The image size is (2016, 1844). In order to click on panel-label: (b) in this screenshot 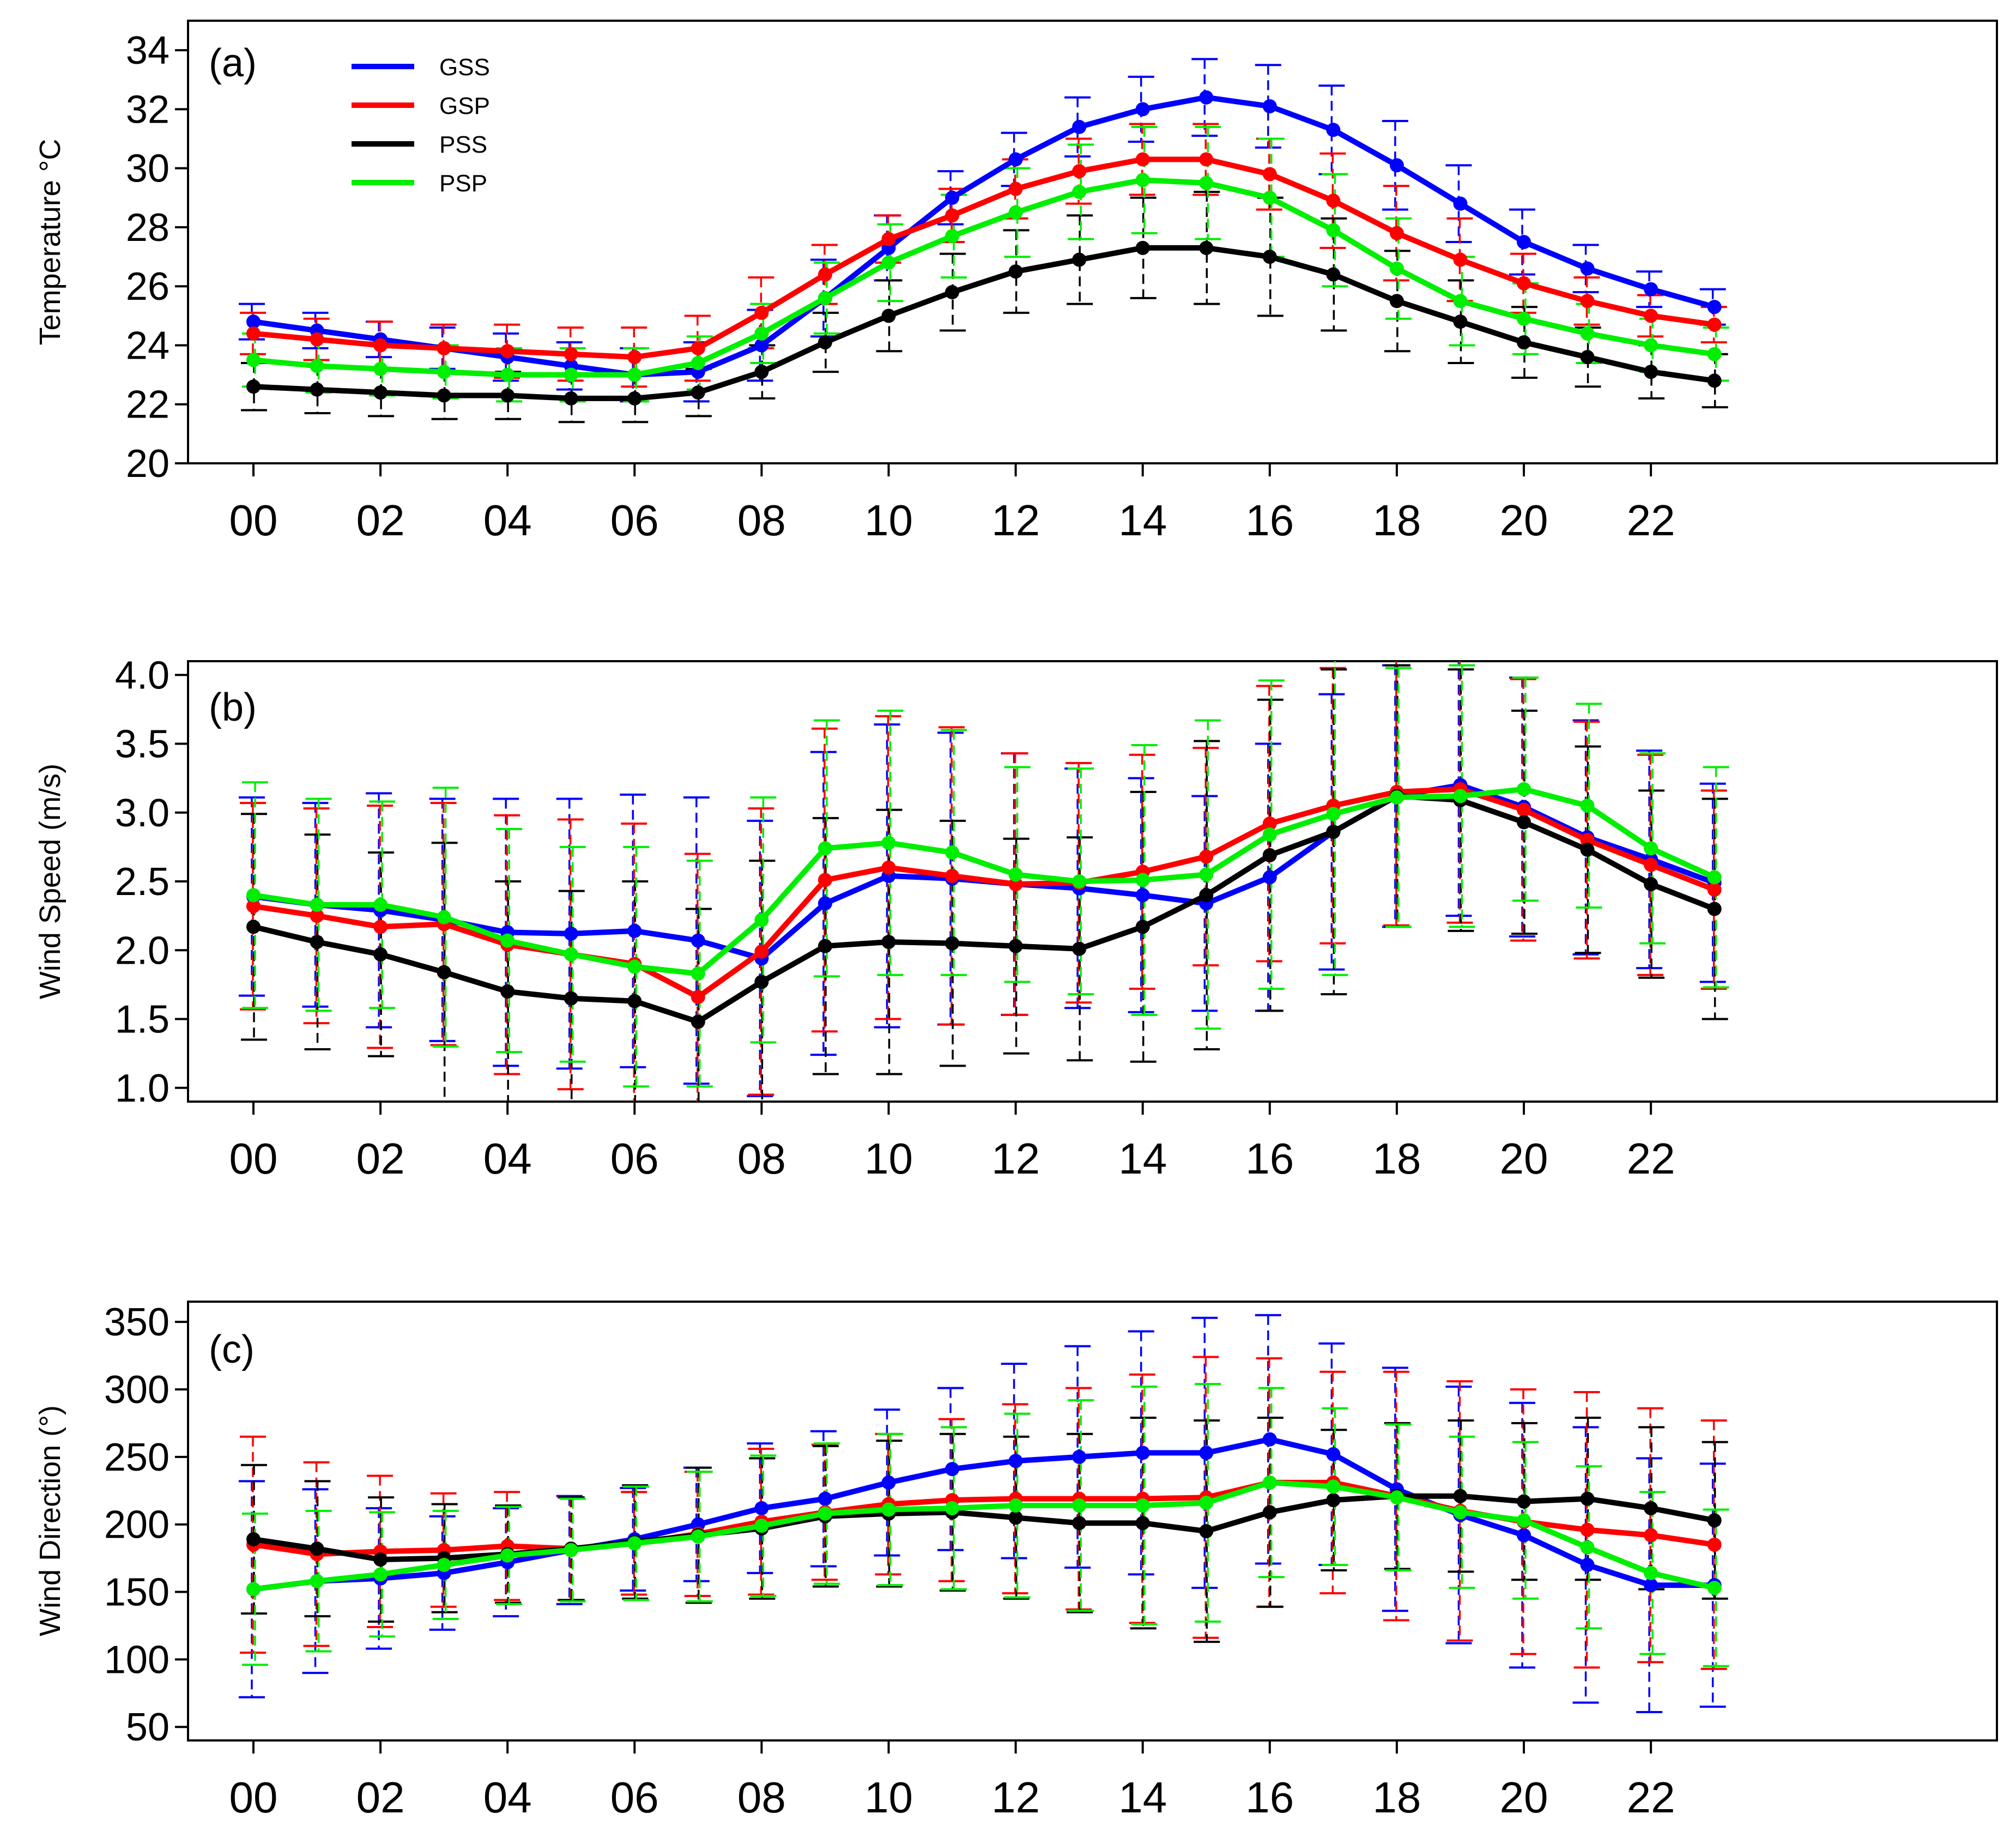, I will do `click(233, 708)`.